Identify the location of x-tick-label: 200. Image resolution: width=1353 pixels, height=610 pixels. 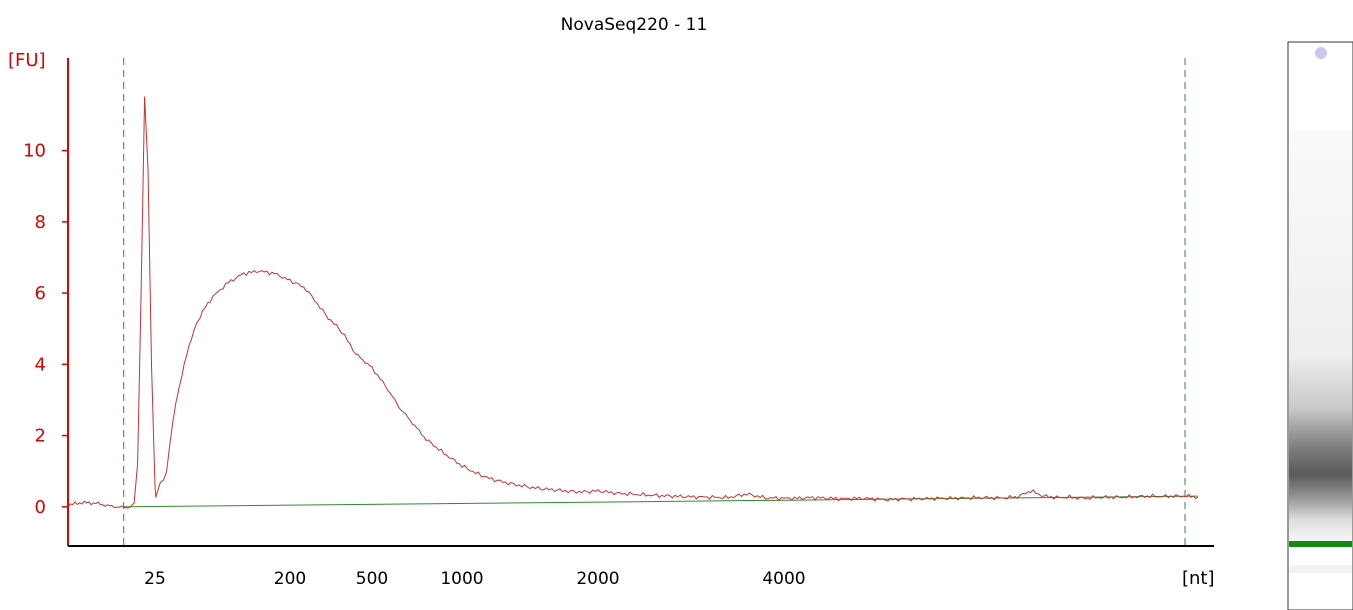
(290, 579).